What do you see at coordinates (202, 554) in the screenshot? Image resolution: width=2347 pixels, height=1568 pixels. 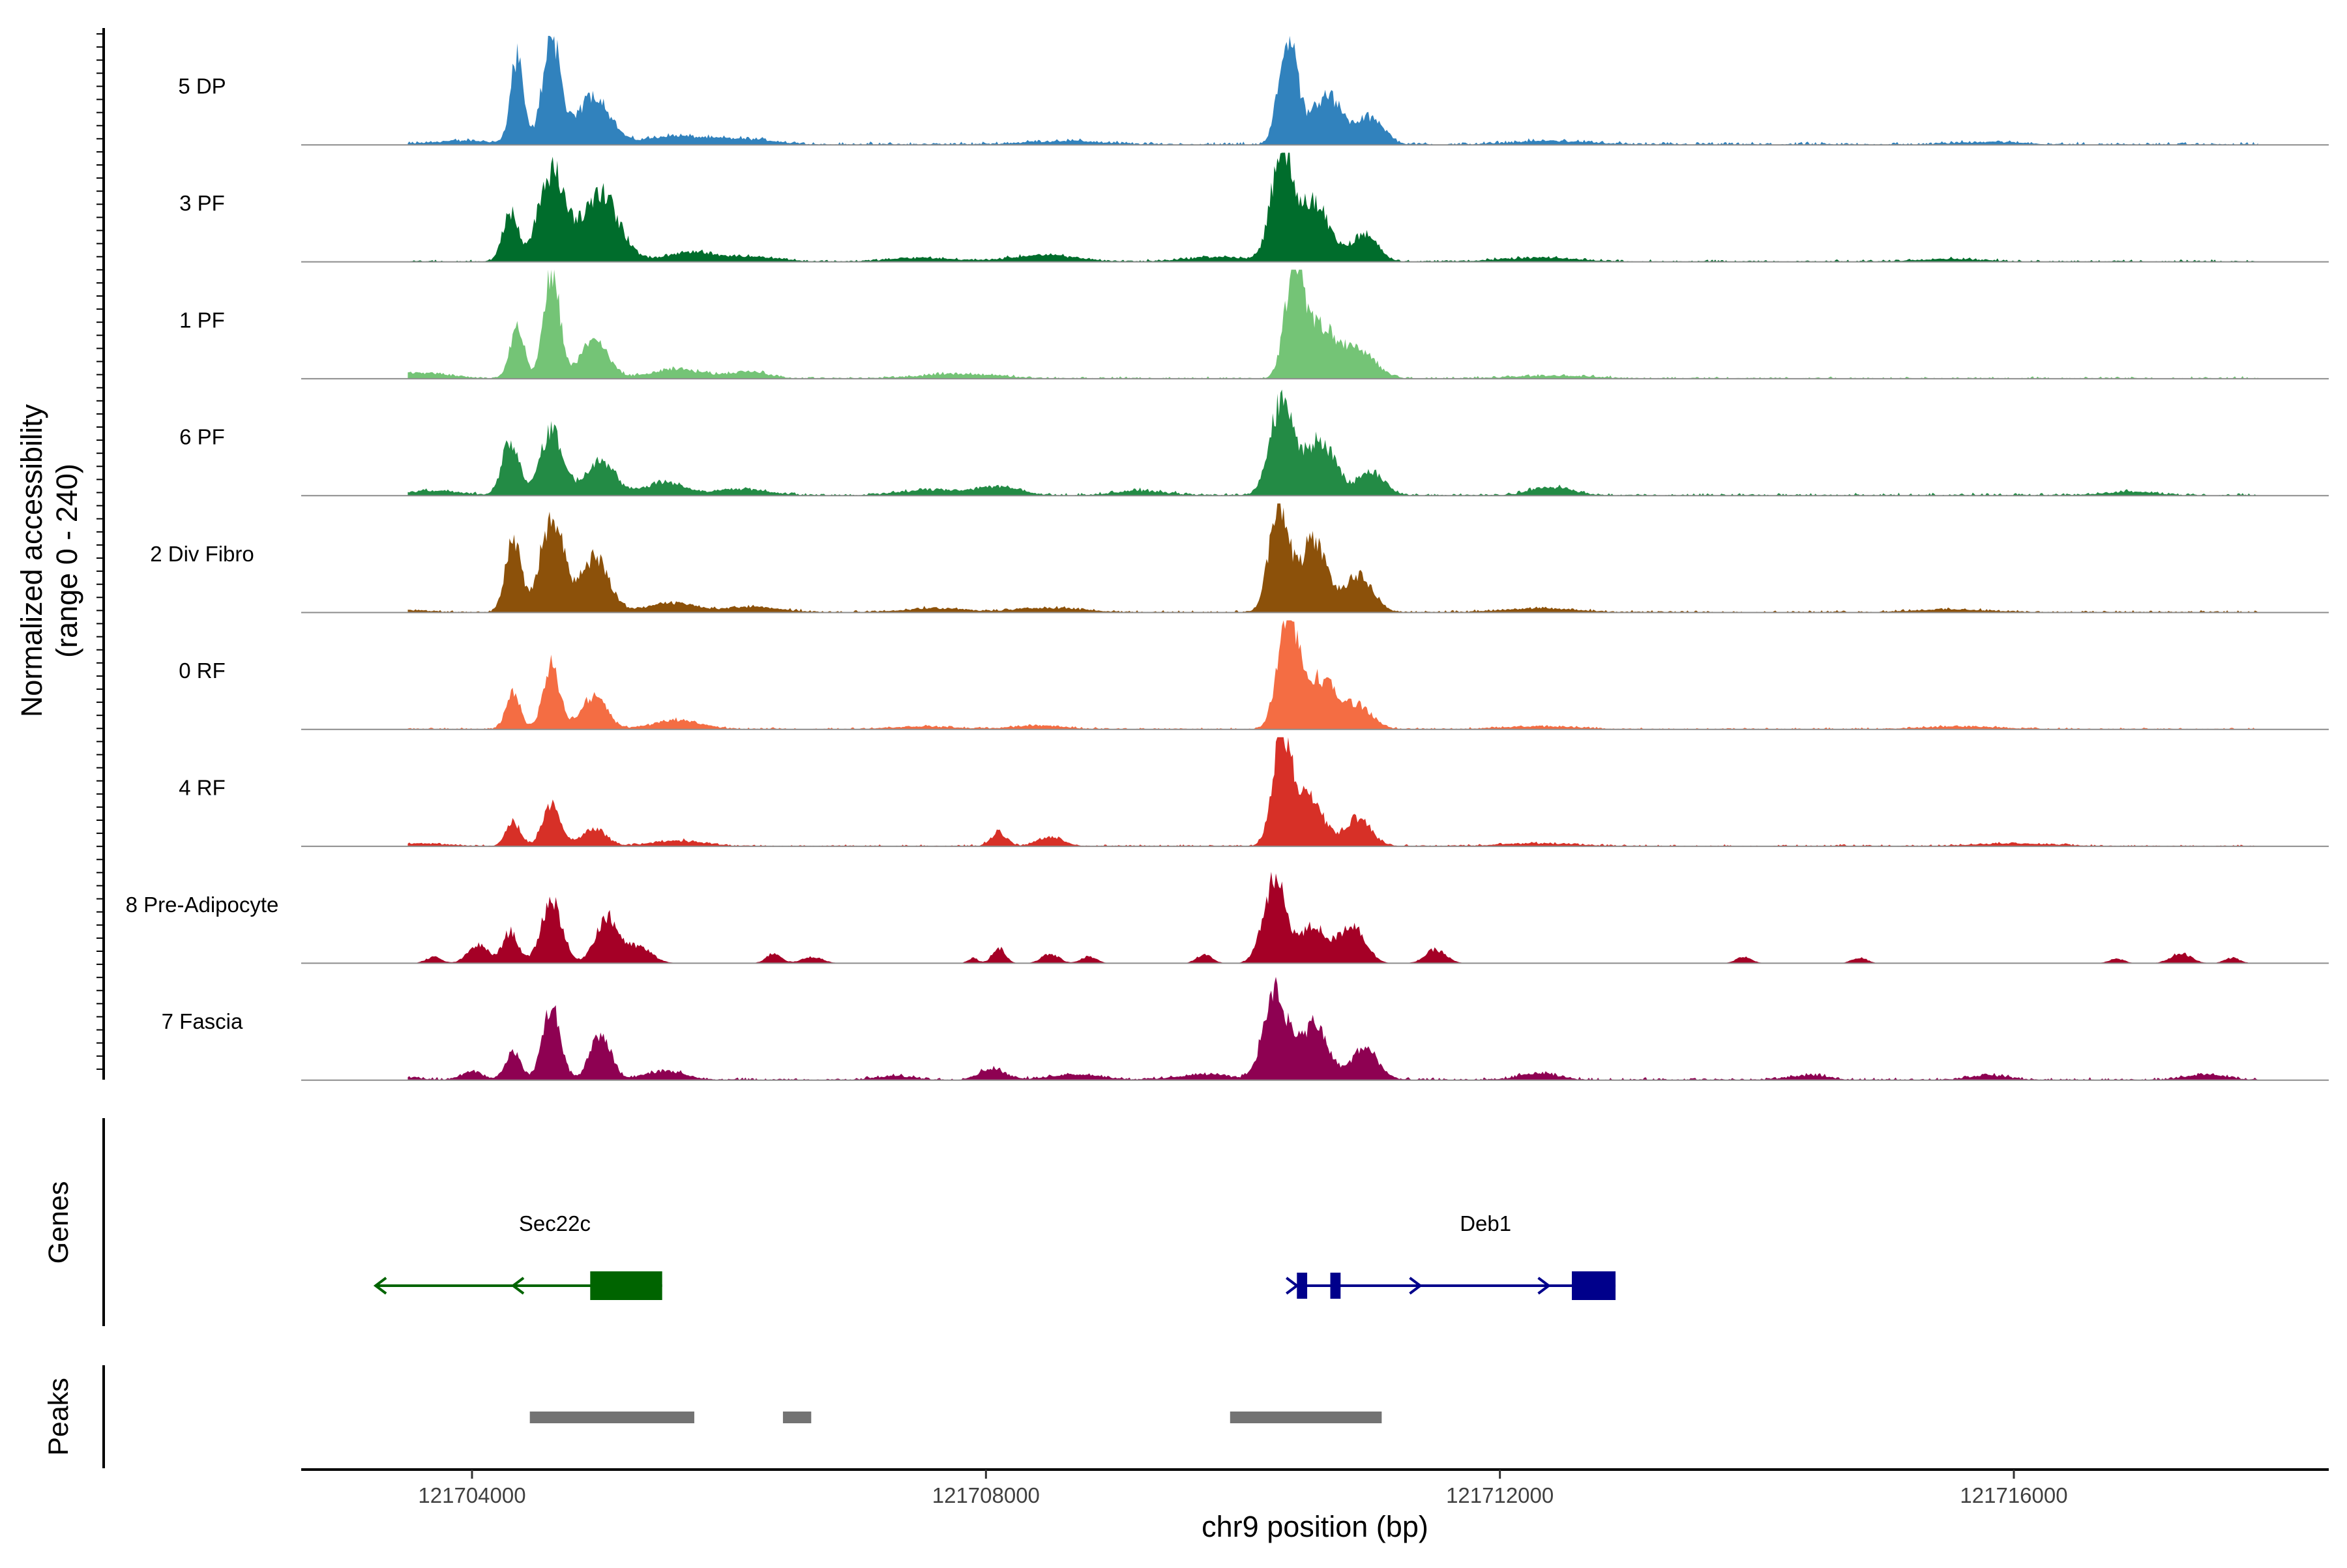 I see `track-label: 2 Div Fibro` at bounding box center [202, 554].